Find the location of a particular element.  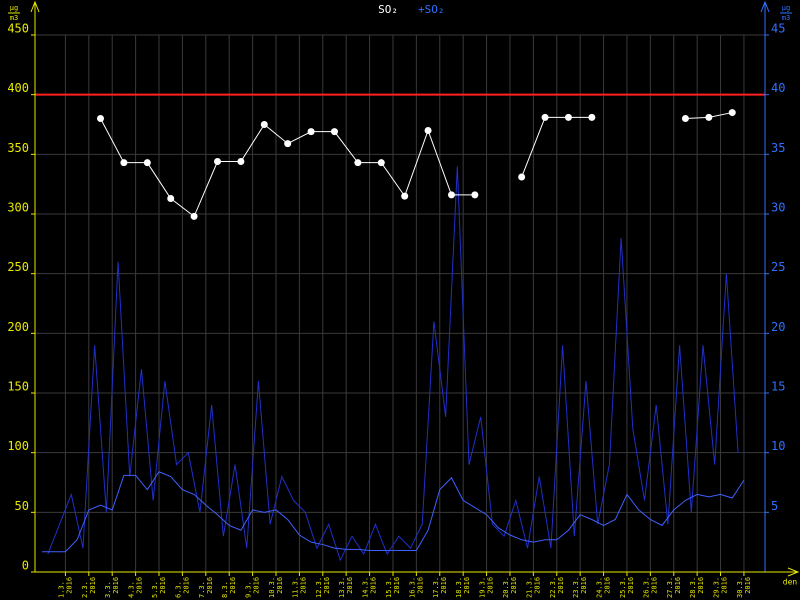

y2-tick-label: 35 is located at coordinates (778, 148).